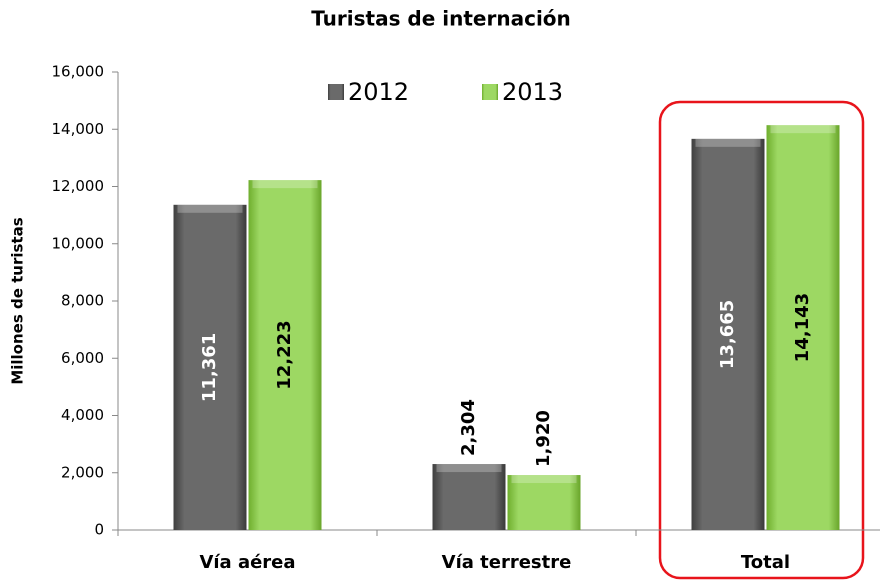 The image size is (881, 583). What do you see at coordinates (532, 92) in the screenshot?
I see `legend-label: 2013` at bounding box center [532, 92].